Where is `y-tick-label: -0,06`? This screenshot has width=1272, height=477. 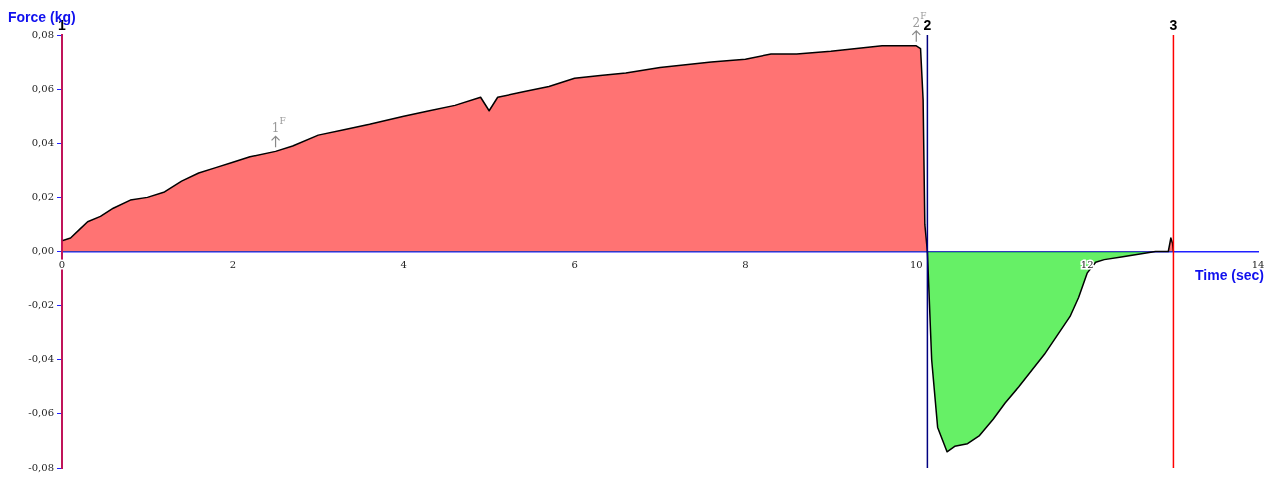
y-tick-label: -0,06 is located at coordinates (41, 413).